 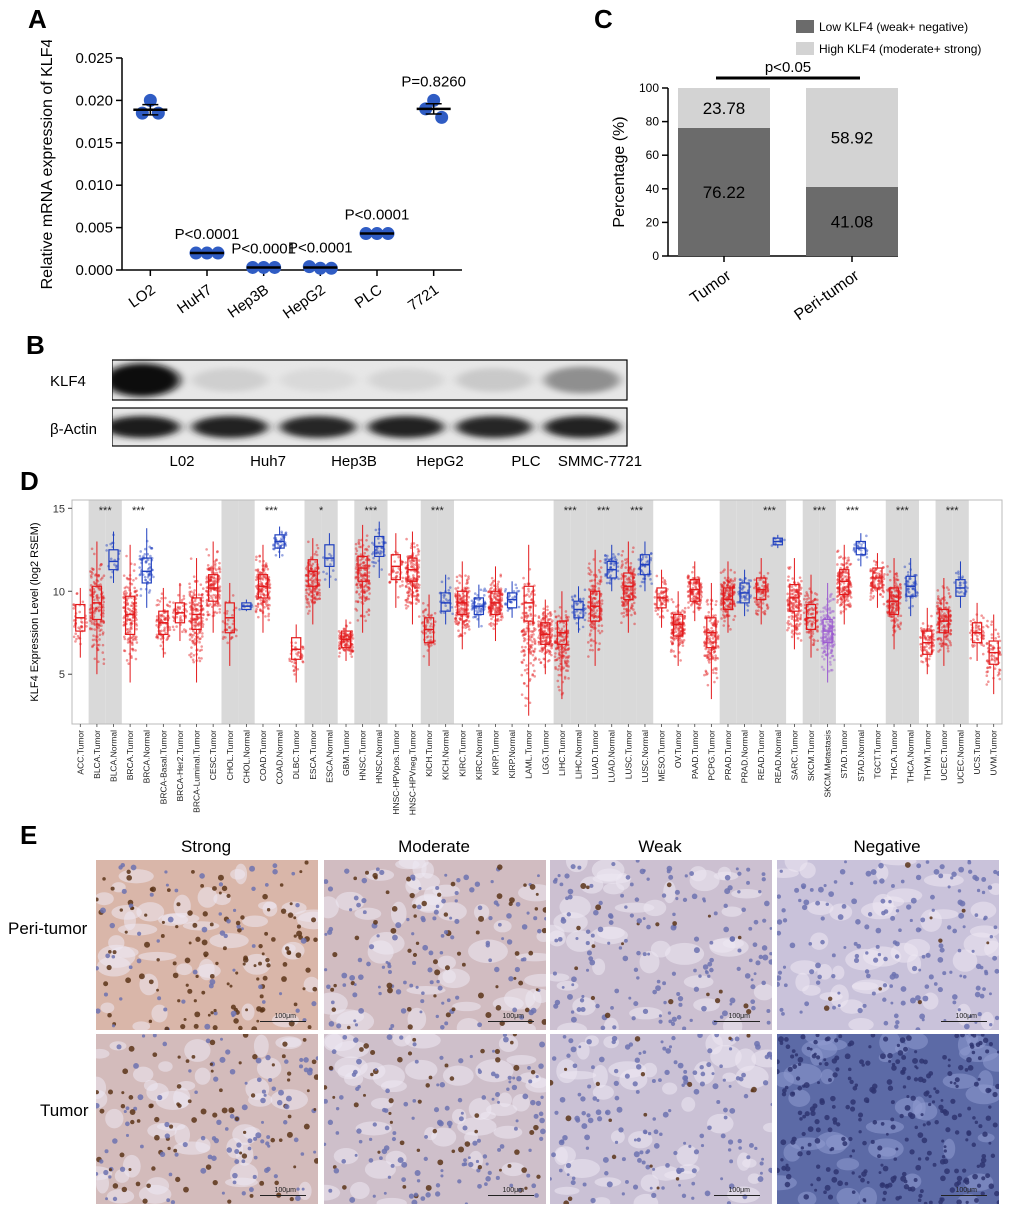 What do you see at coordinates (280, 757) in the screenshot?
I see `x-tick-label: COAD.Normal` at bounding box center [280, 757].